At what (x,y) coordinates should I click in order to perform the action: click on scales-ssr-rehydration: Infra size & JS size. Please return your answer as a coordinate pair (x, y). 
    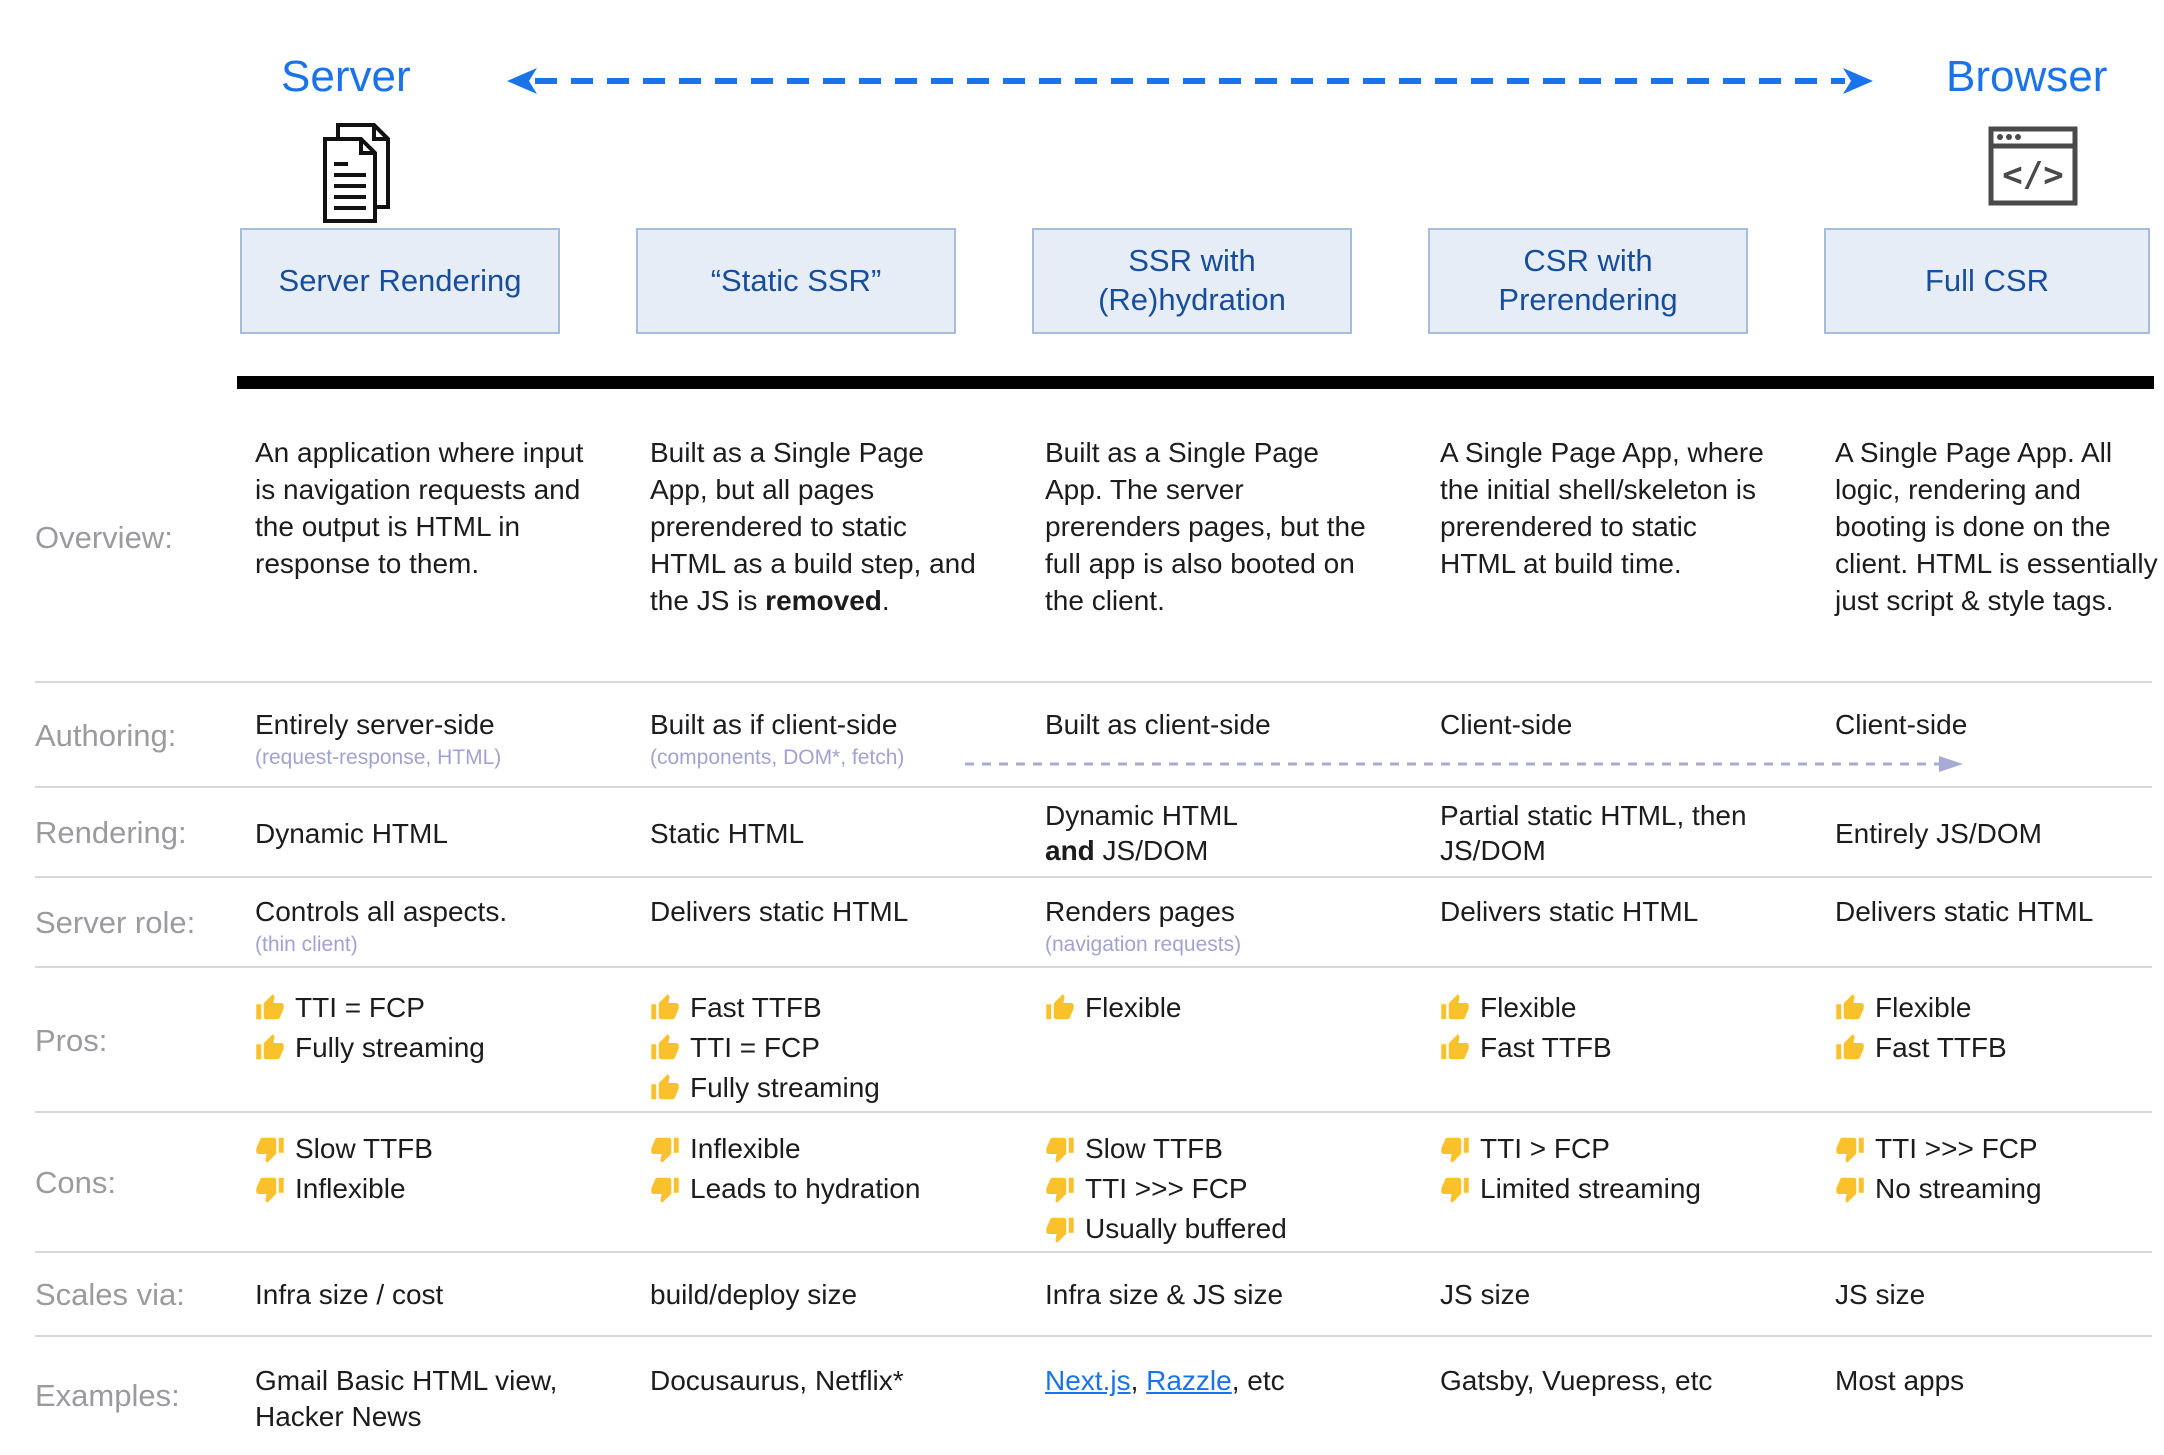
    Looking at the image, I should click on (1164, 1294).